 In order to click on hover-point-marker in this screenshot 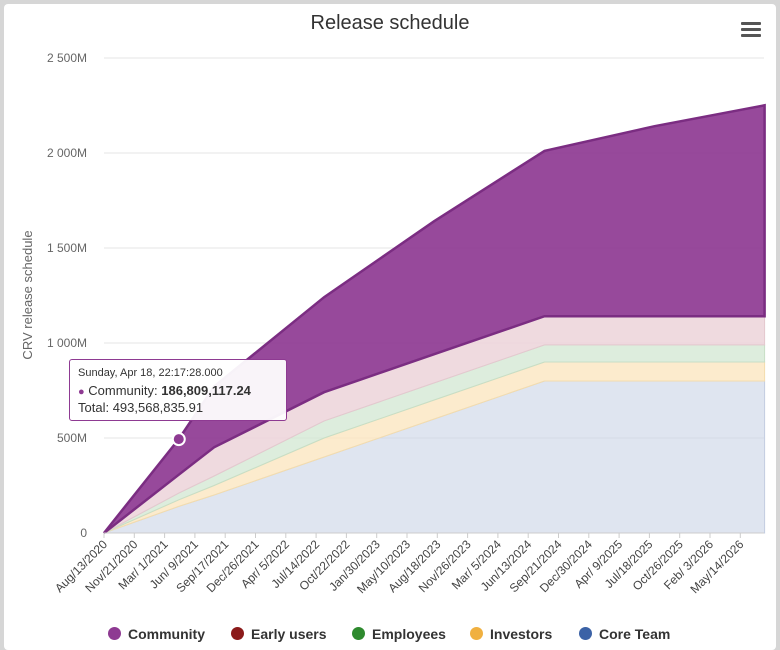, I will do `click(178, 439)`.